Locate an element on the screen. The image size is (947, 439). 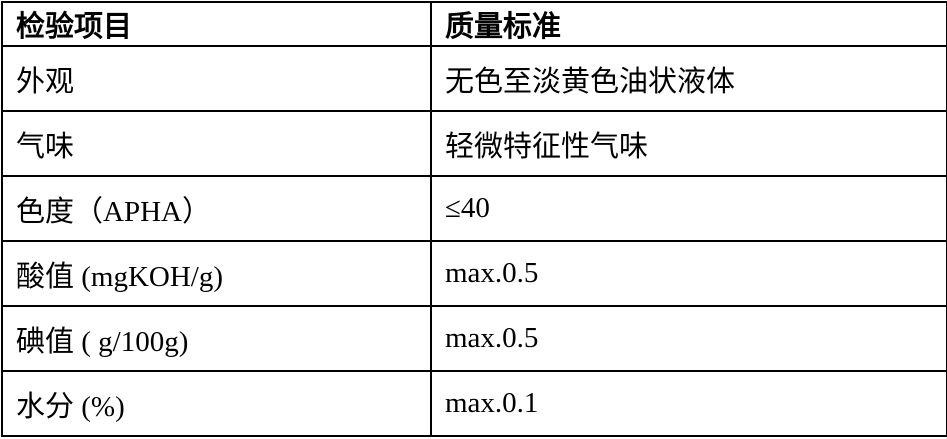
cell-standard-odor: 轻微特征性气味 is located at coordinates (688, 143).